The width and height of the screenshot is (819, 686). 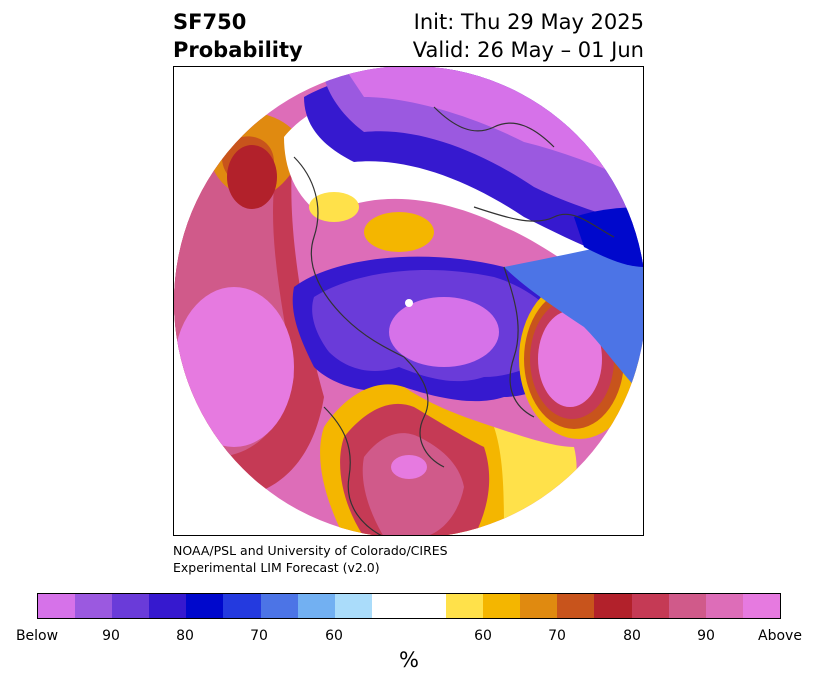 What do you see at coordinates (409, 660) in the screenshot?
I see `colorbar-unit: %` at bounding box center [409, 660].